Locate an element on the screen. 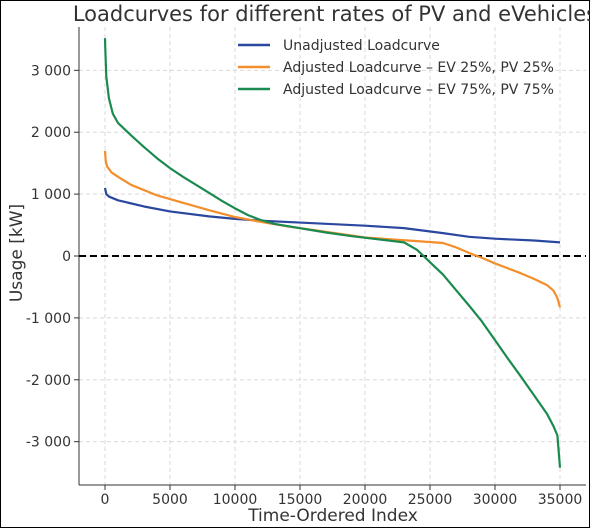 The width and height of the screenshot is (590, 528). x-tick-label: 30000 is located at coordinates (495, 500).